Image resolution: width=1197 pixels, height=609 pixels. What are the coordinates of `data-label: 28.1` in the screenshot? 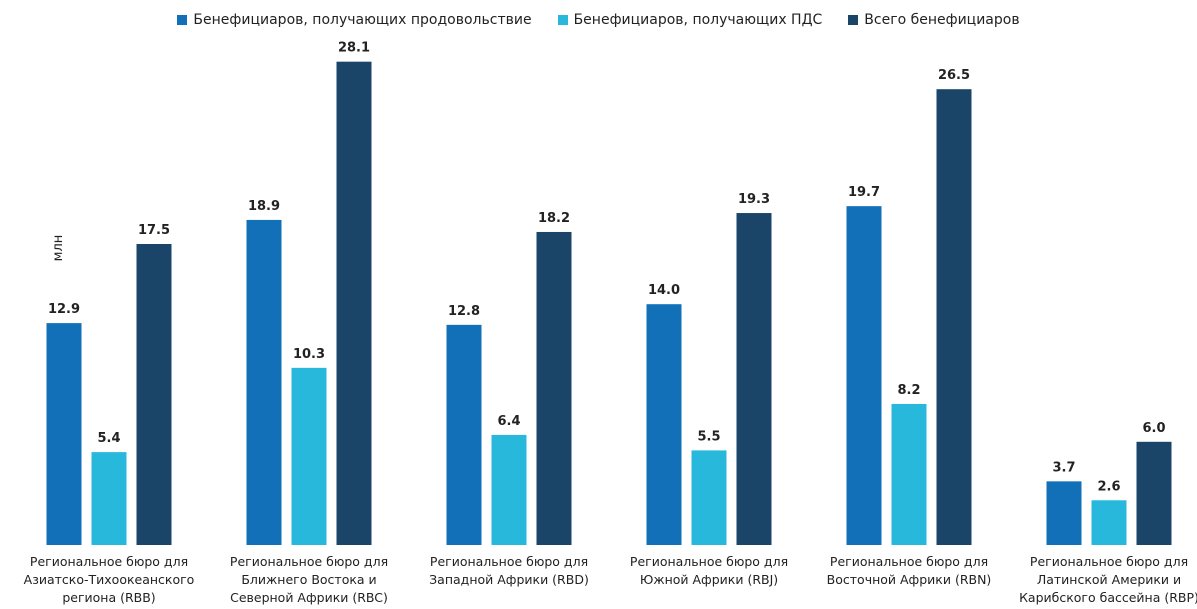 It's located at (354, 48).